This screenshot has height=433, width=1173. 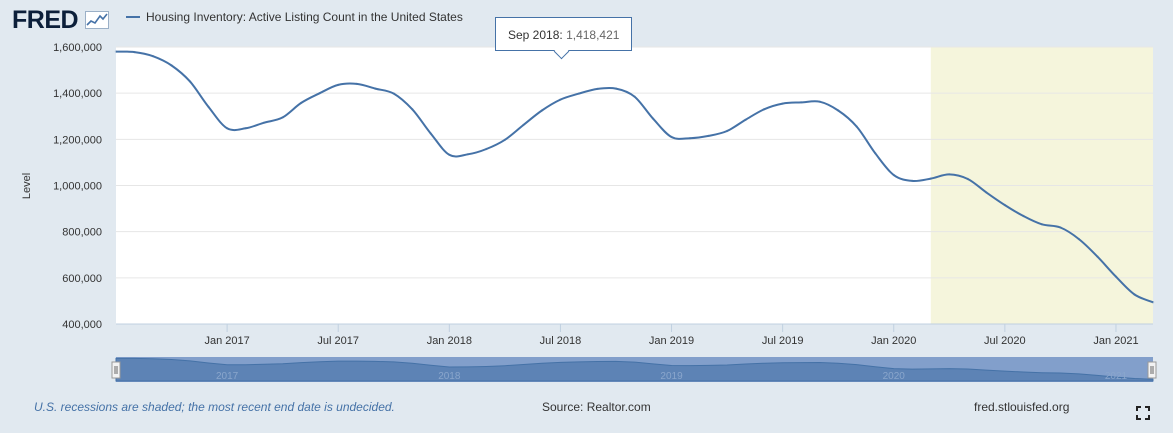 What do you see at coordinates (338, 341) in the screenshot?
I see `x-tick-label: Jul 2017` at bounding box center [338, 341].